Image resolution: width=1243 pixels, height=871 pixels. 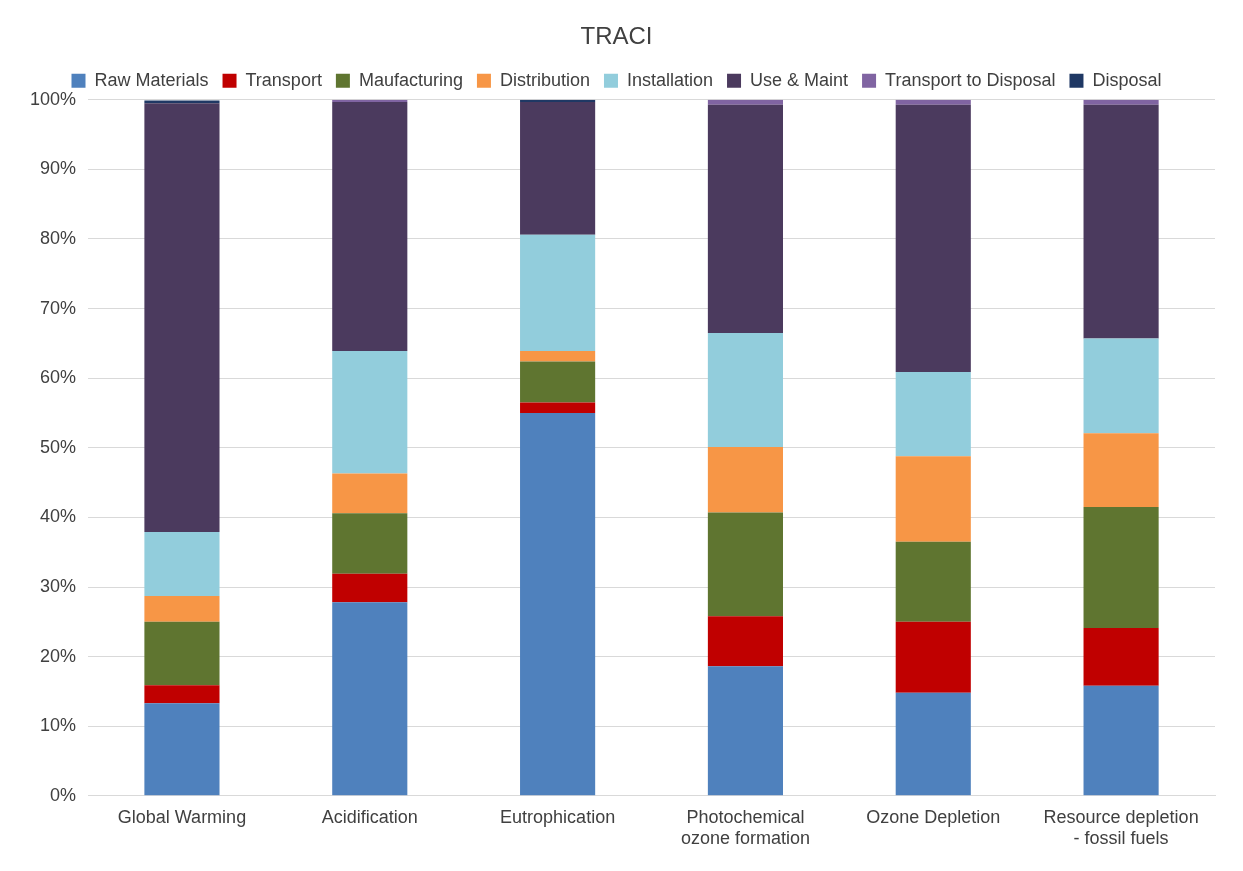 What do you see at coordinates (58, 655) in the screenshot?
I see `y-tick-label: 20%` at bounding box center [58, 655].